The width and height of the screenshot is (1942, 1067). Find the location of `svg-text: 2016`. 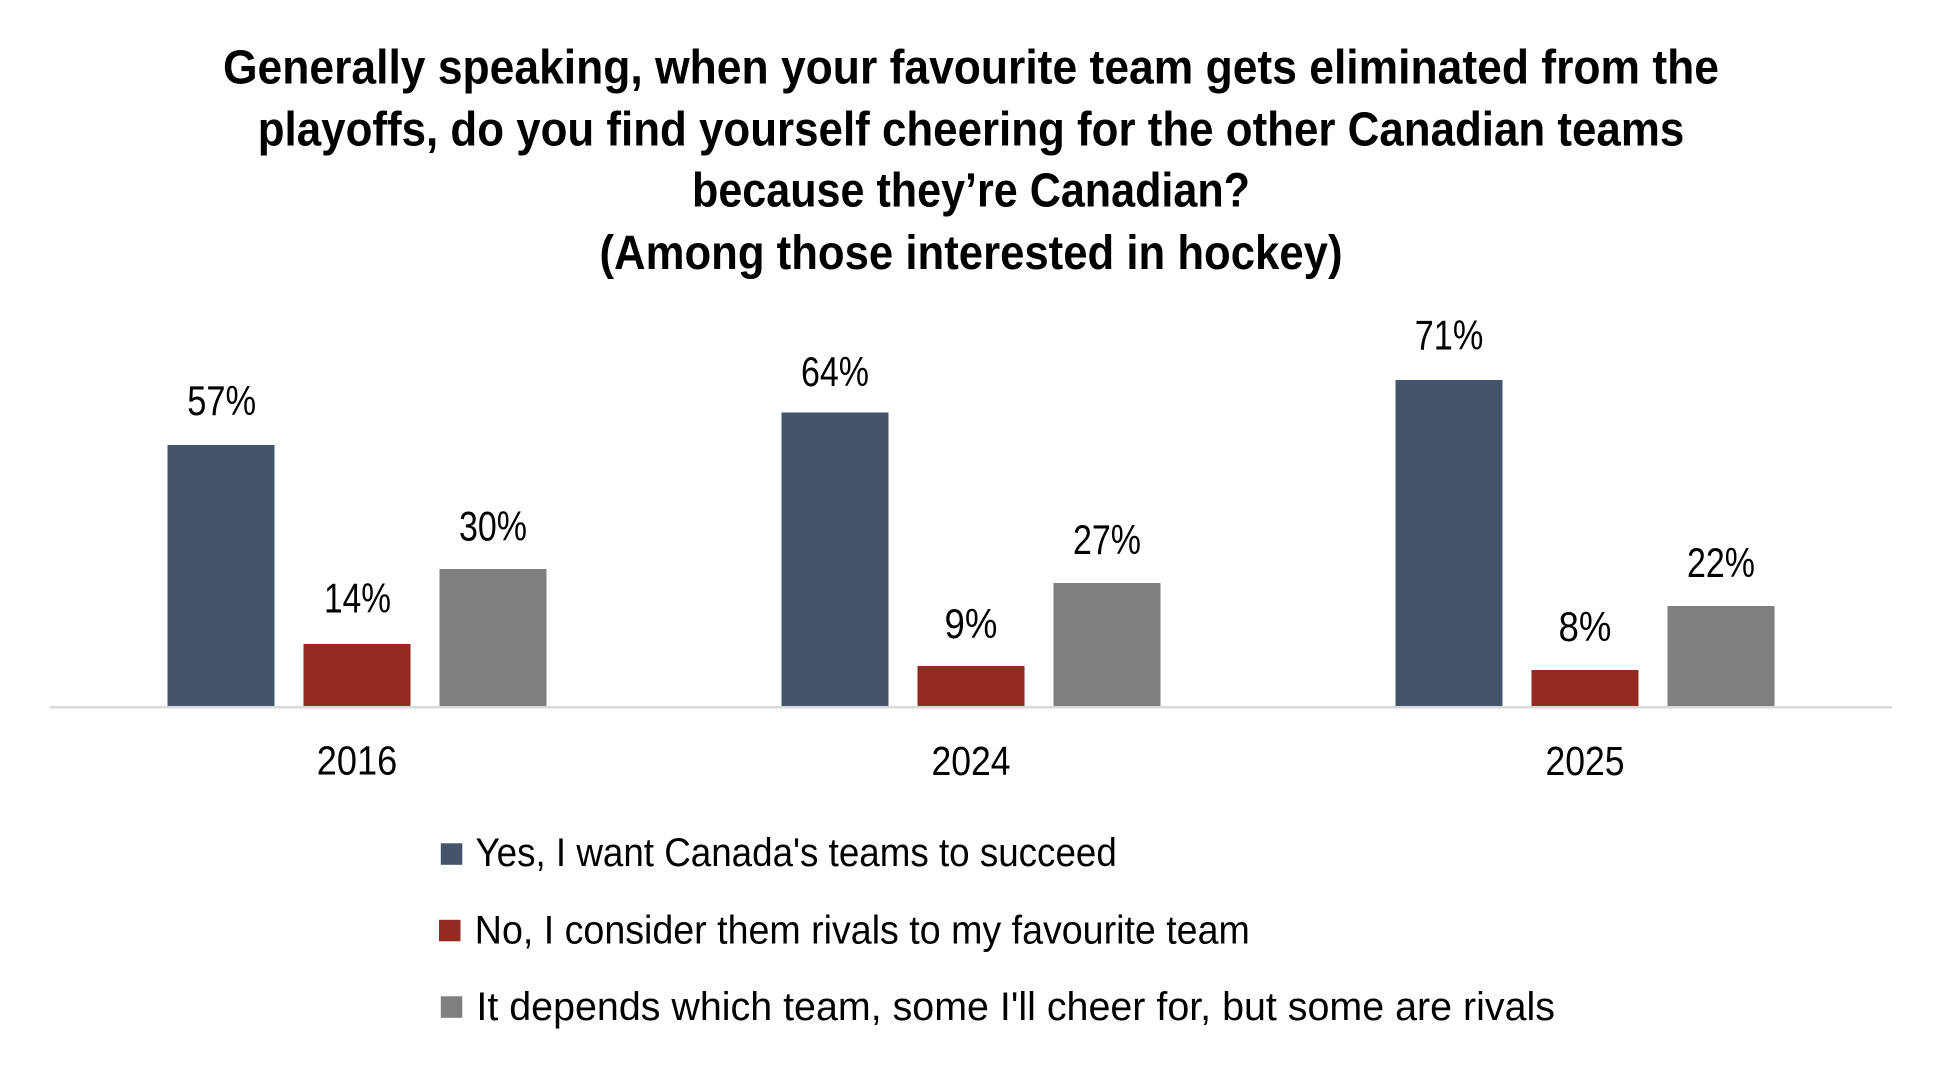

svg-text: 2016 is located at coordinates (357, 761).